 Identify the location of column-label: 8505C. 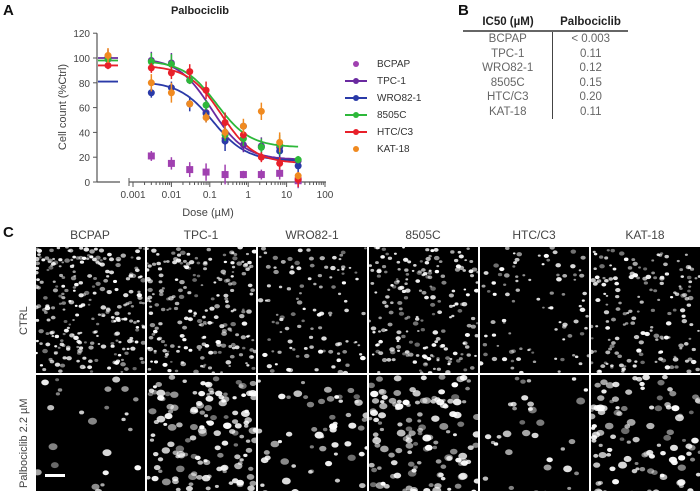
(423, 235).